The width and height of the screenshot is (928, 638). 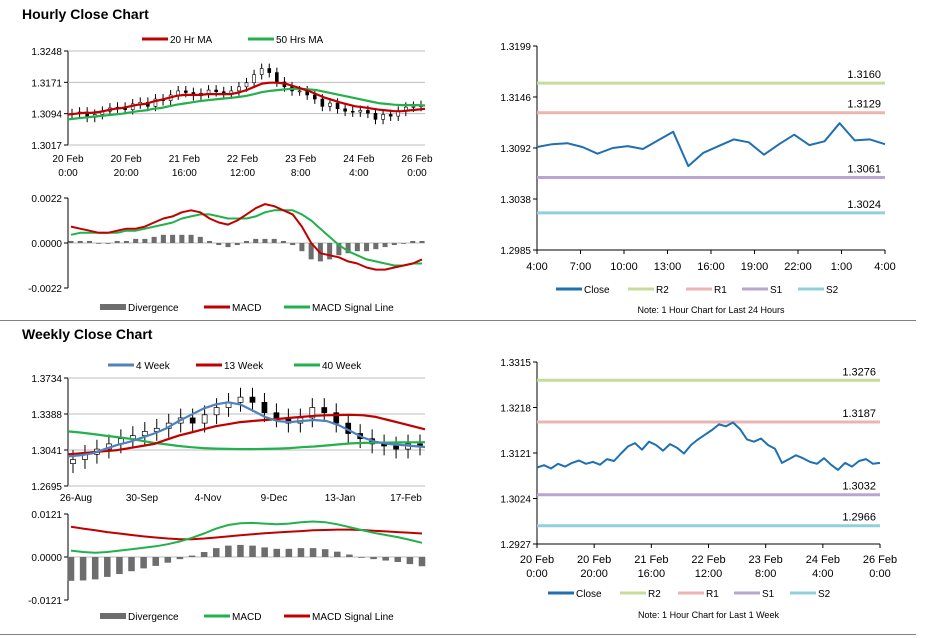 What do you see at coordinates (113, 616) in the screenshot?
I see `weekly-macd-legend-swatch` at bounding box center [113, 616].